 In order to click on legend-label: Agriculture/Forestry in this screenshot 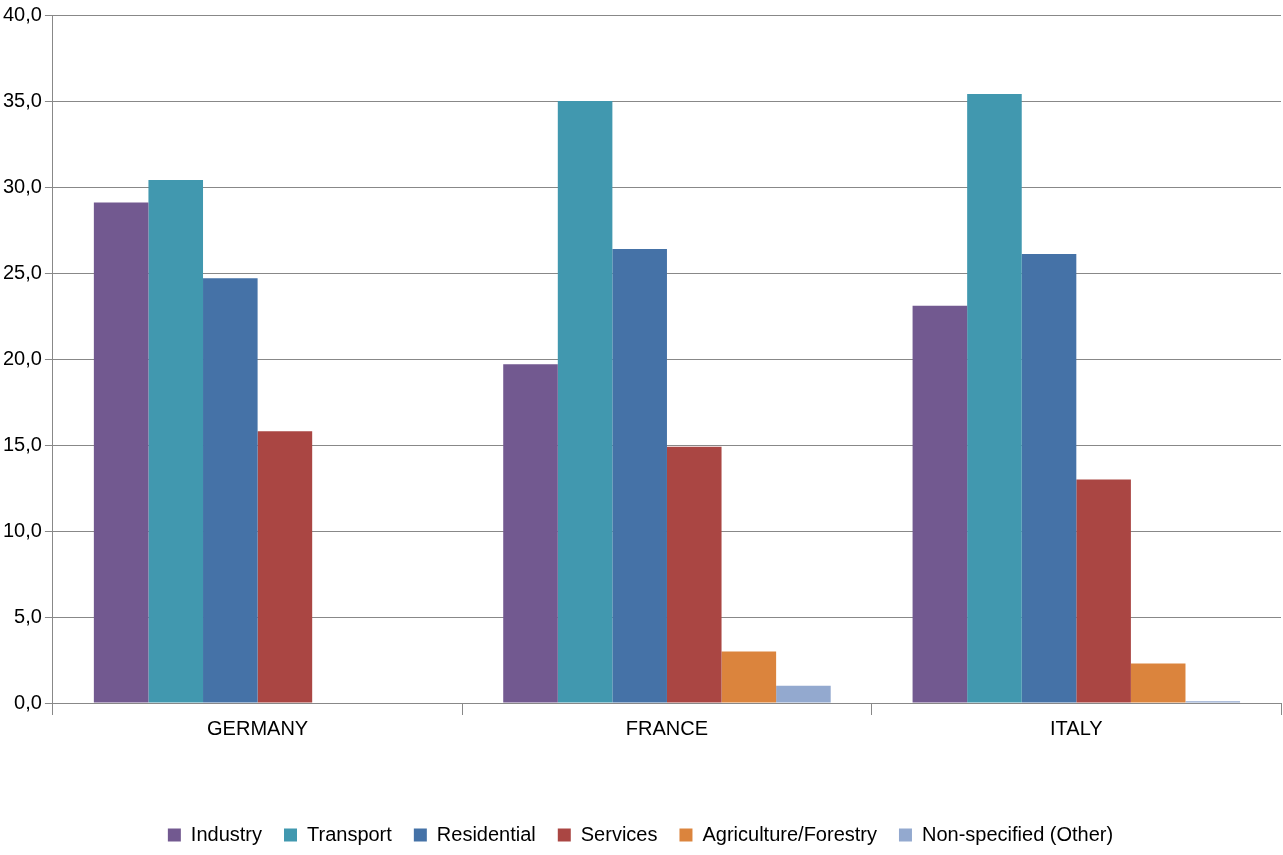, I will do `click(789, 833)`.